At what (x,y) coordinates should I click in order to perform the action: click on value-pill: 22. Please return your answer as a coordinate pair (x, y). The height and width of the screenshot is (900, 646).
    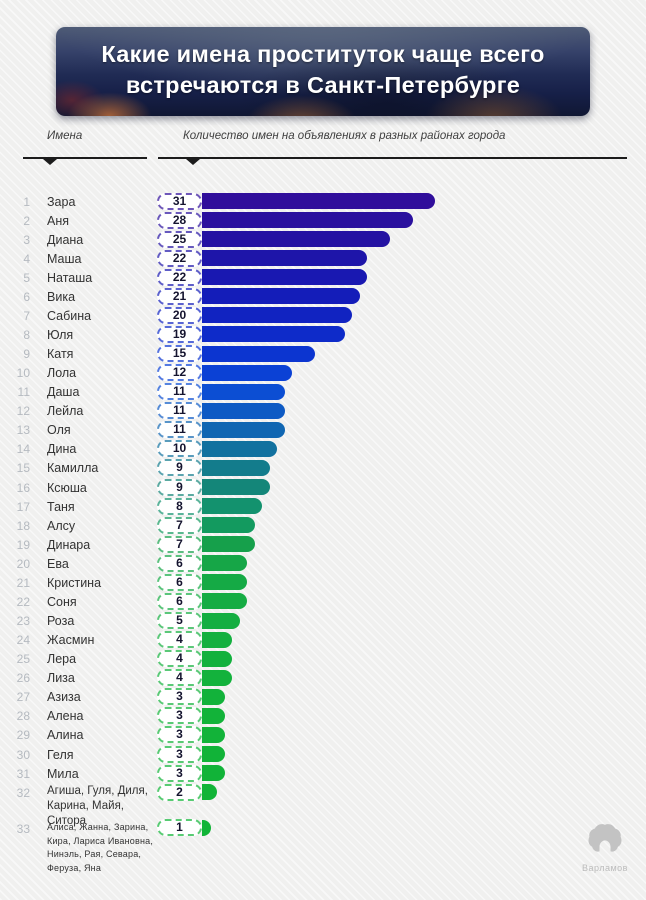
    Looking at the image, I should click on (179, 277).